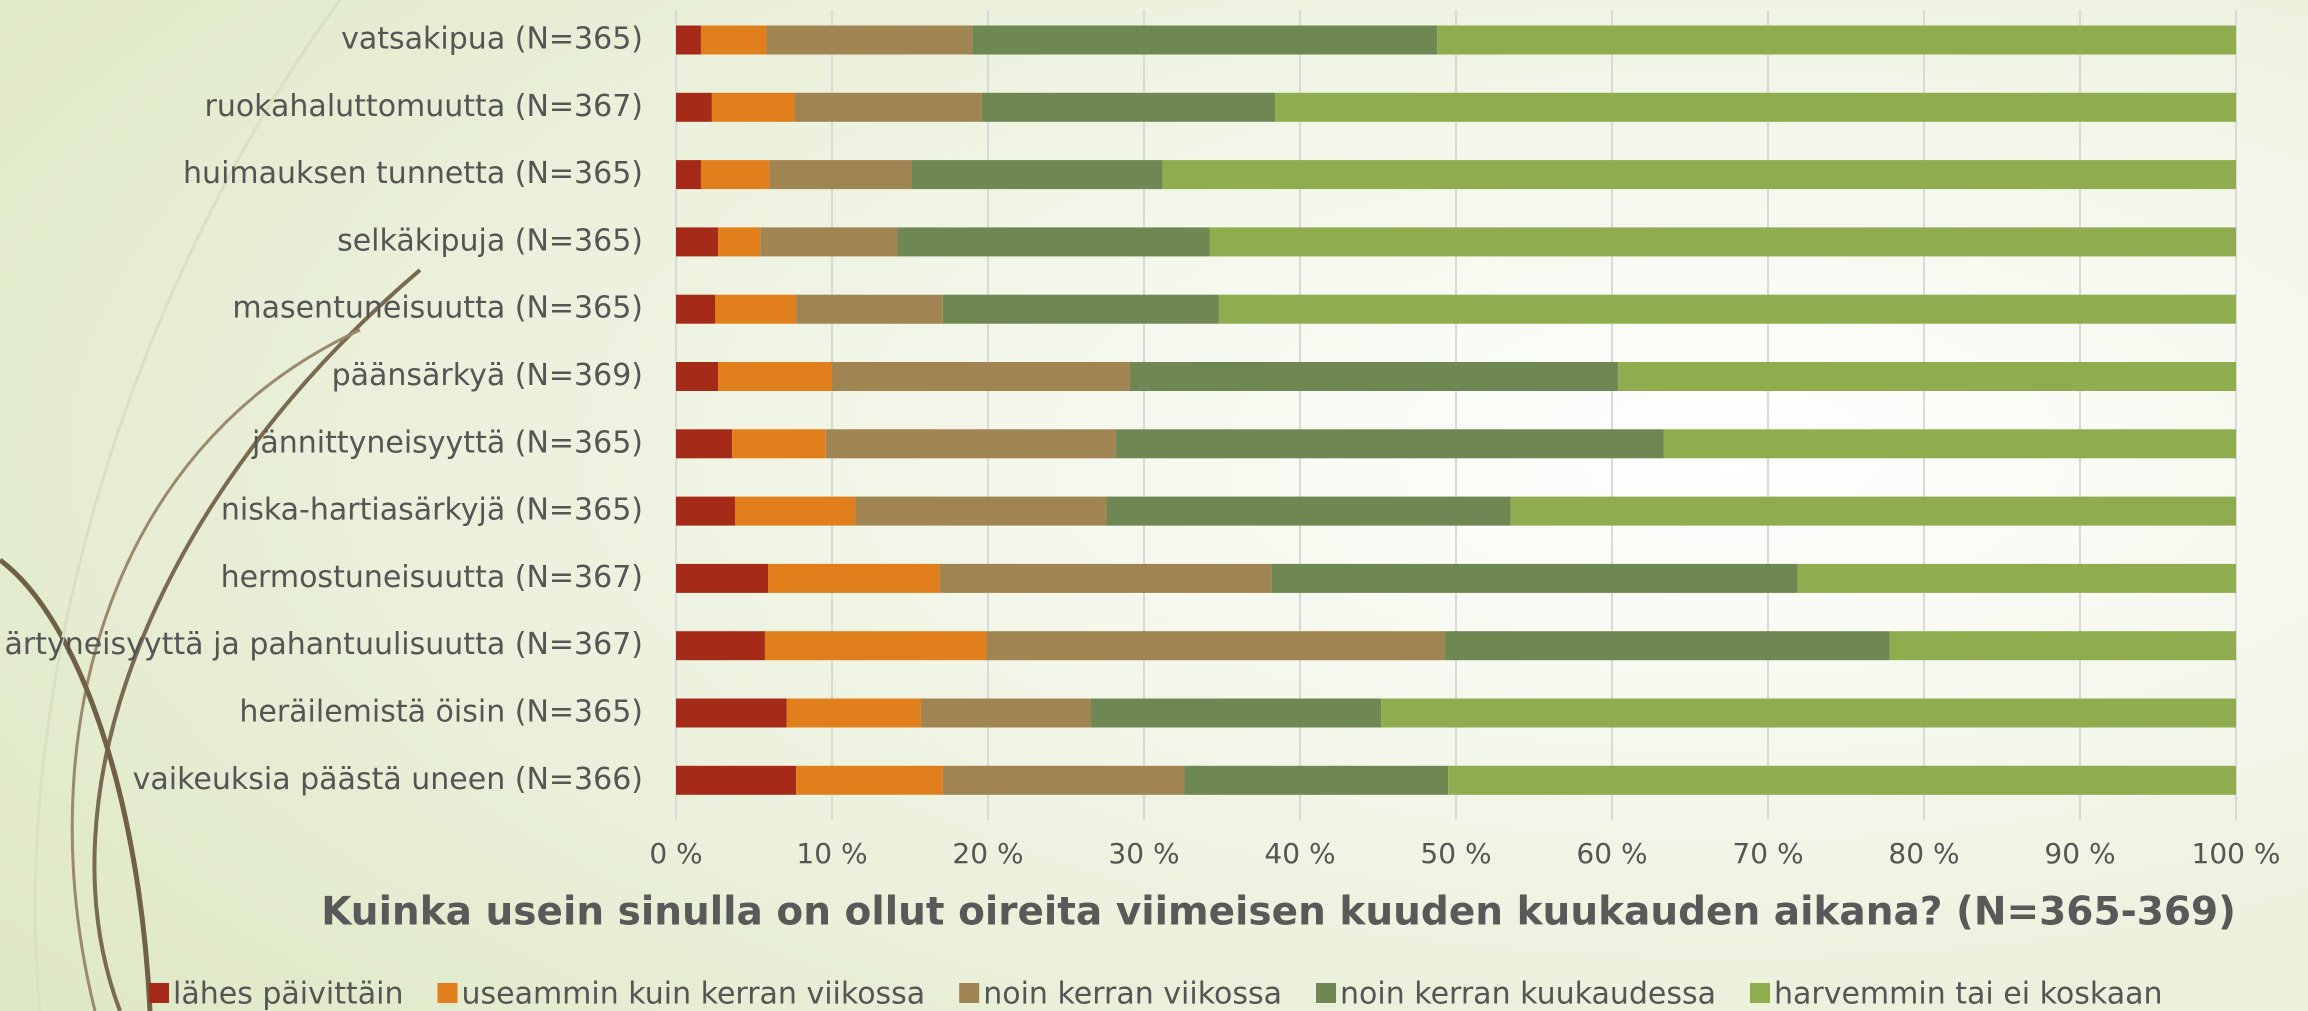 The width and height of the screenshot is (2308, 1011). What do you see at coordinates (492, 39) in the screenshot?
I see `category-label: vatsakipua (N=365)` at bounding box center [492, 39].